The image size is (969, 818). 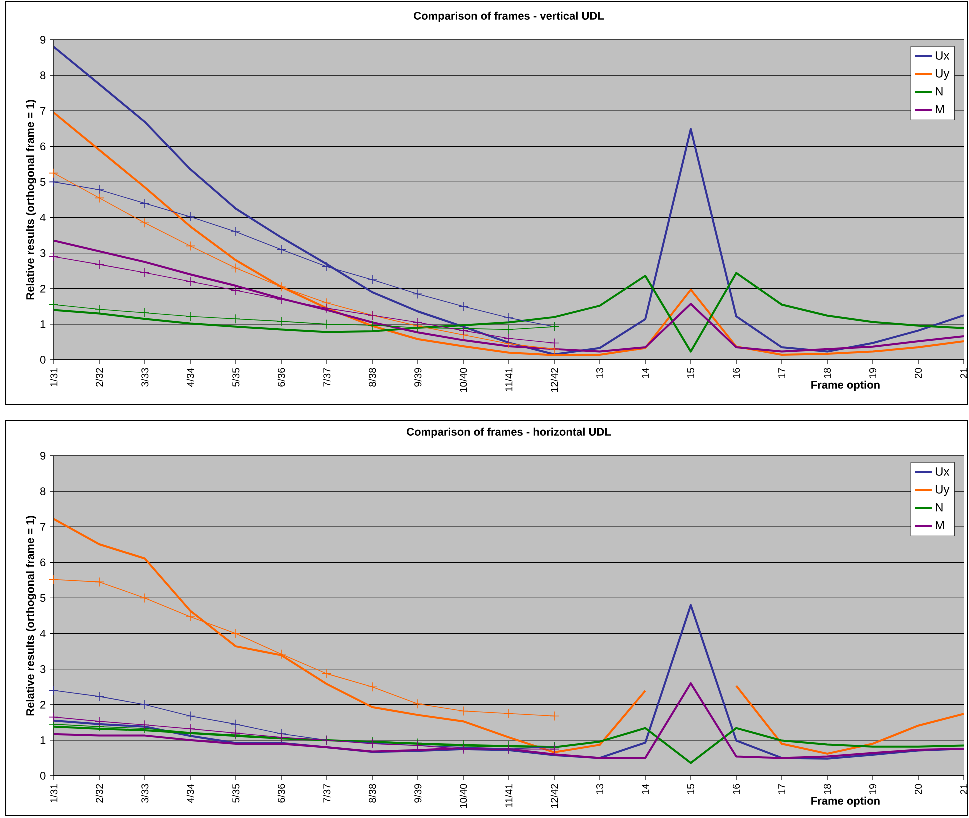 I want to click on chart-title: Comparison of frames - vertical UDL, so click(x=509, y=17).